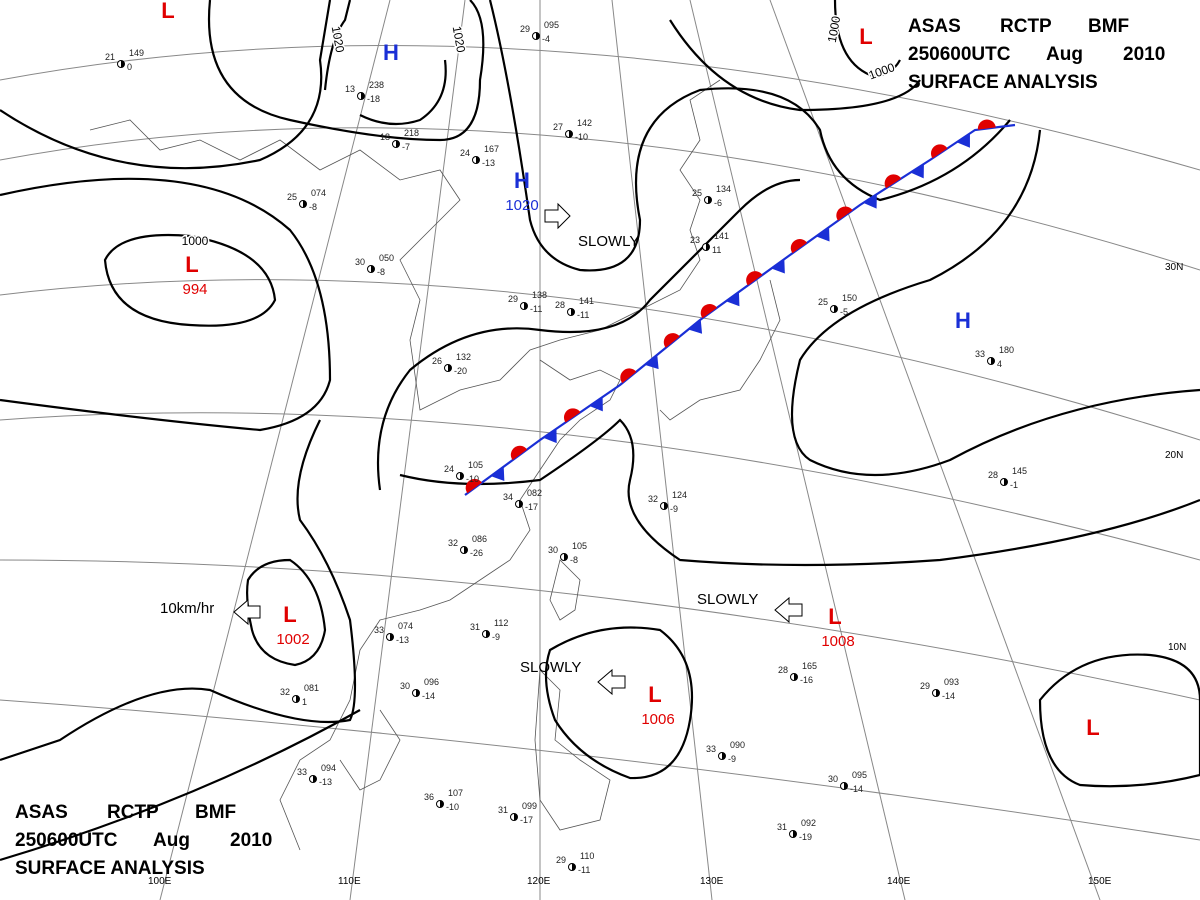  I want to click on station-pressure: 112, so click(501, 623).